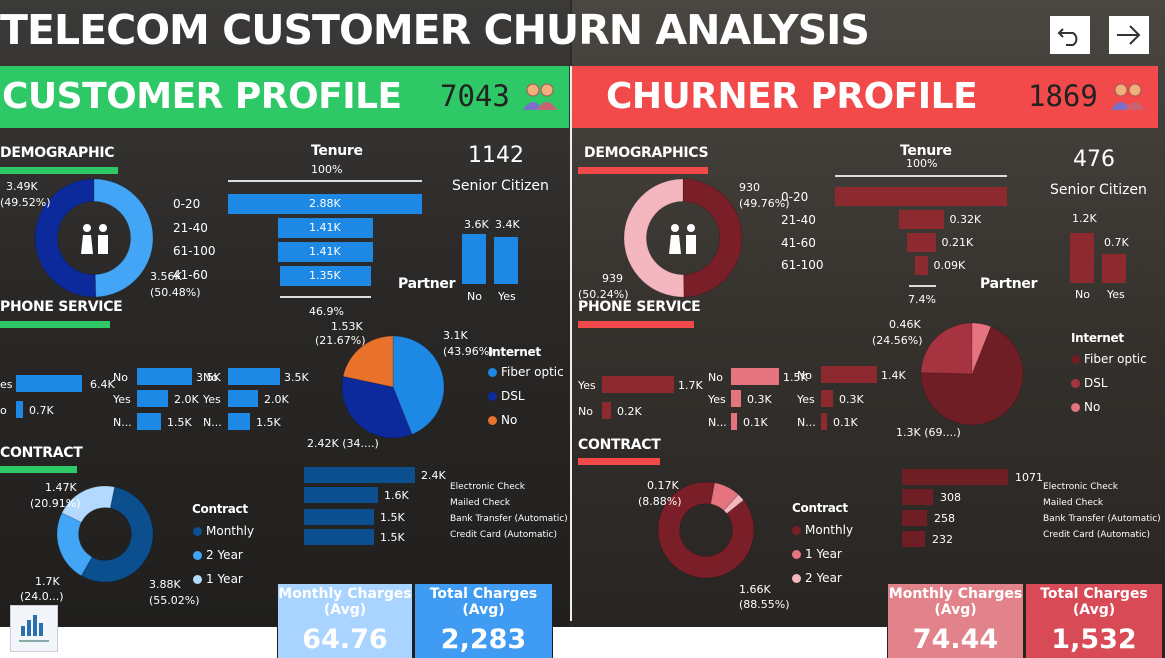  Describe the element at coordinates (660, 501) in the screenshot. I see `churner-contract-a-pct: (8.88%)` at that location.